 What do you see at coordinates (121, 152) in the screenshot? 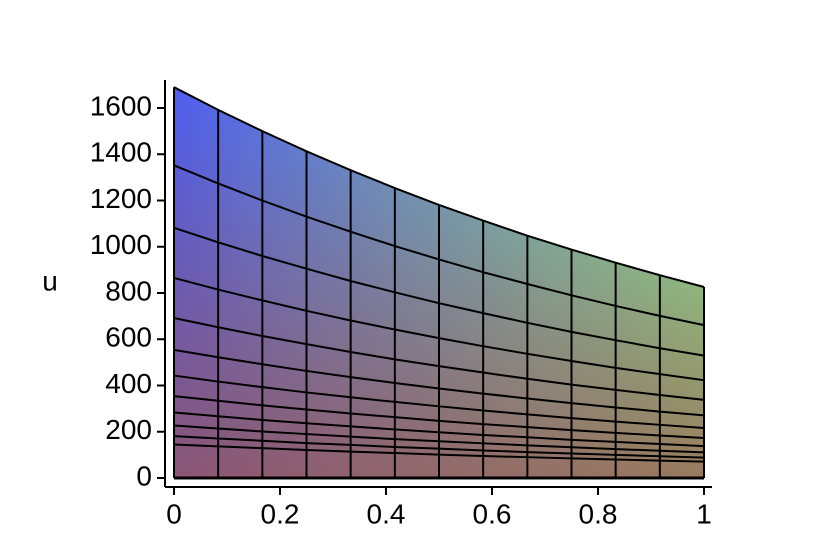
I see `y-tick-label: 1400` at bounding box center [121, 152].